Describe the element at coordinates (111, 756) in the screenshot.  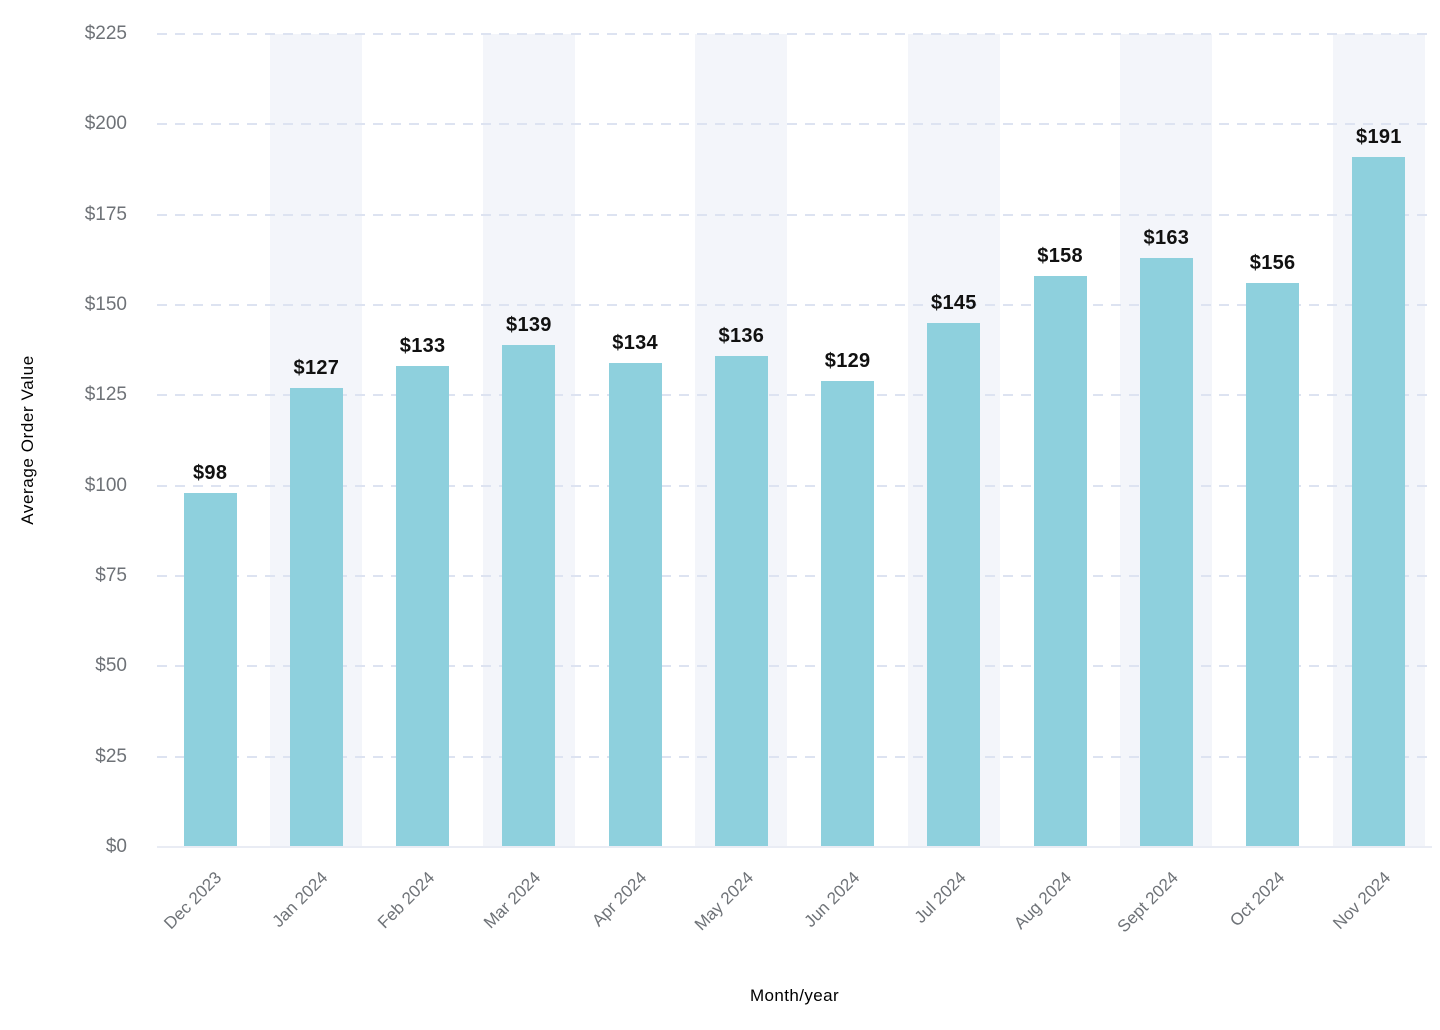
I see `y-tick-label: $25` at that location.